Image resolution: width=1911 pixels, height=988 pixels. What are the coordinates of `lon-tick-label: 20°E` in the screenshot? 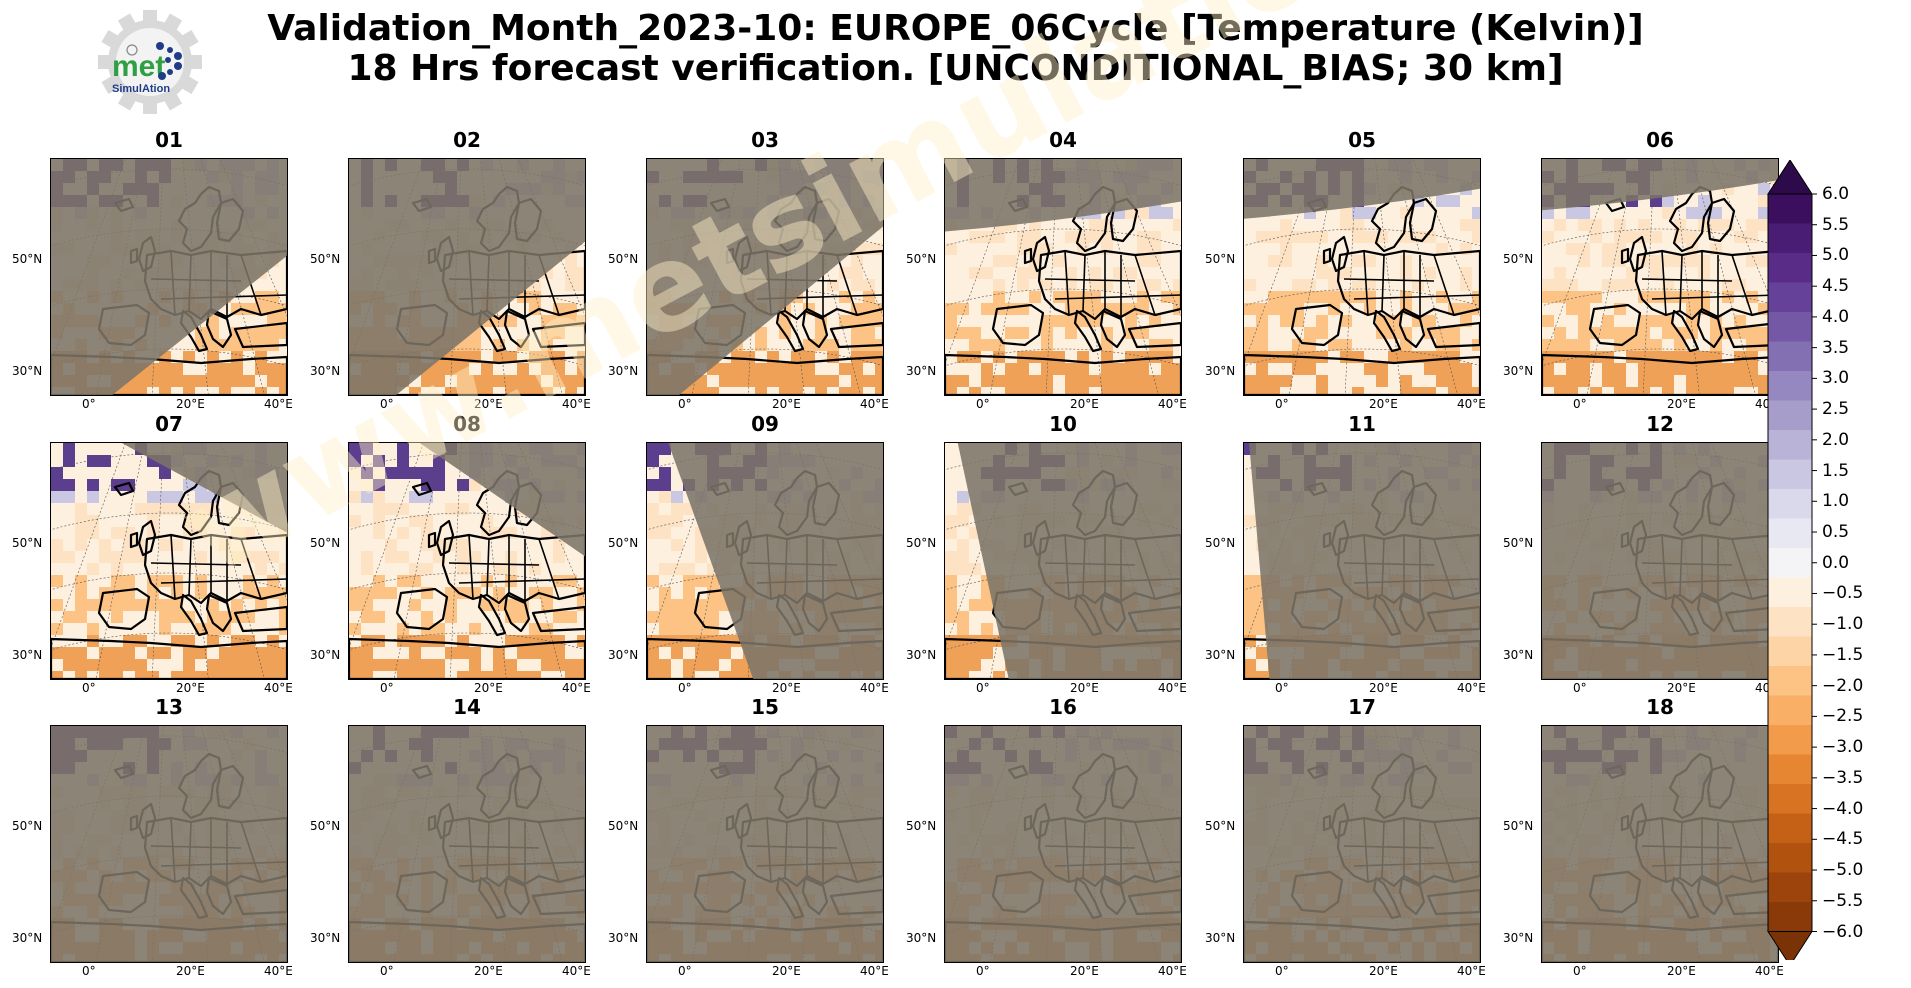 It's located at (190, 688).